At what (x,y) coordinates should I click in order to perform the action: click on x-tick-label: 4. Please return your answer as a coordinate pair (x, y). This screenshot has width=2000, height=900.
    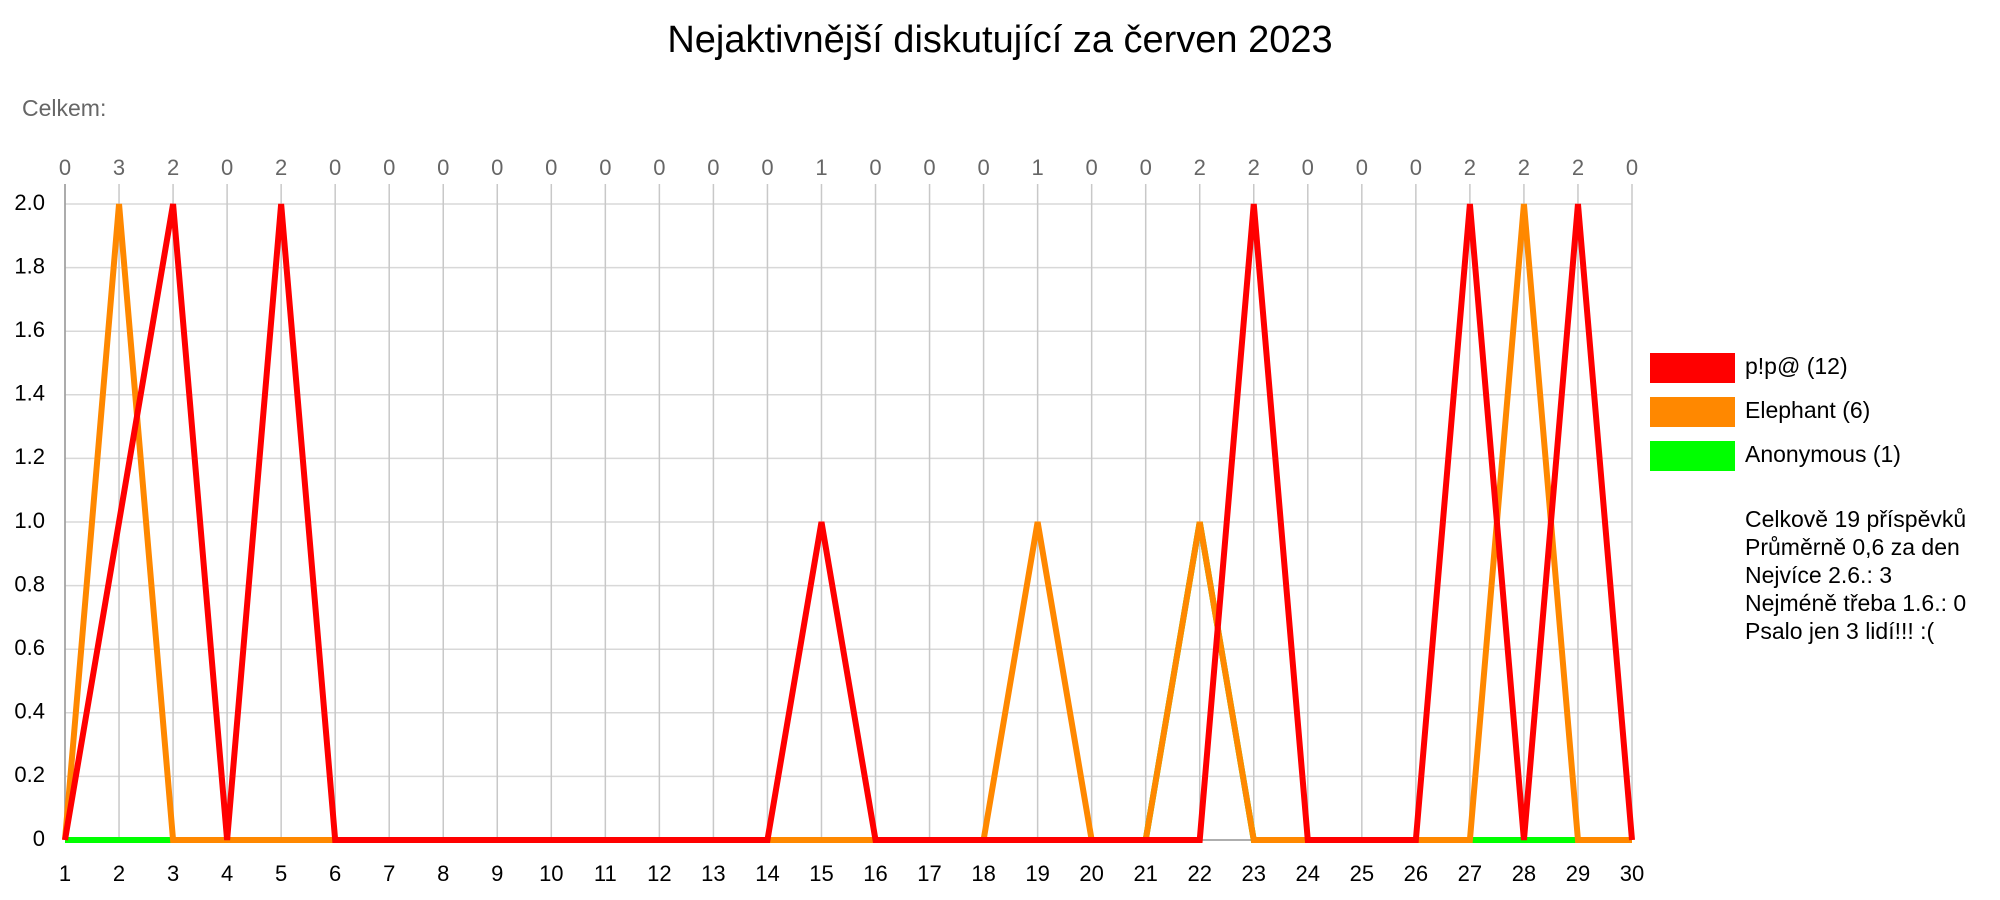
    Looking at the image, I should click on (227, 873).